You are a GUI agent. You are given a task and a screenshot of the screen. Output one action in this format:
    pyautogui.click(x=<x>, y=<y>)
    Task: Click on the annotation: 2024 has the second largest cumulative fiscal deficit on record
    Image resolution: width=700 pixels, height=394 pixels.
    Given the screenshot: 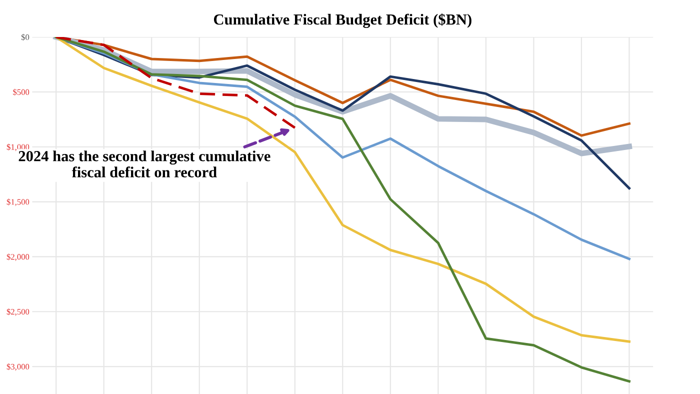 What is the action you would take?
    pyautogui.click(x=144, y=164)
    